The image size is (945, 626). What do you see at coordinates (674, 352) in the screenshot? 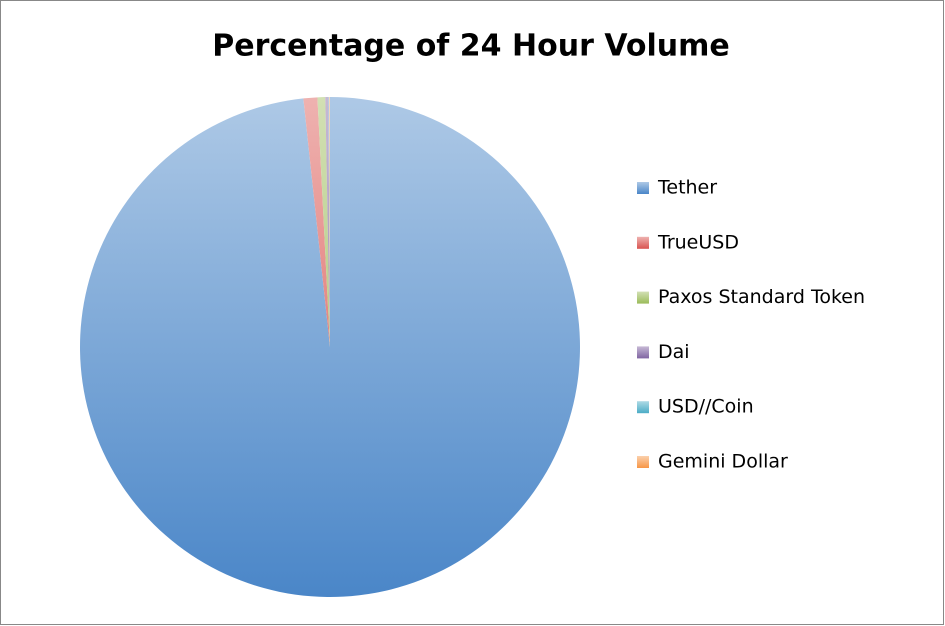
I see `legend-label: Dai` at bounding box center [674, 352].